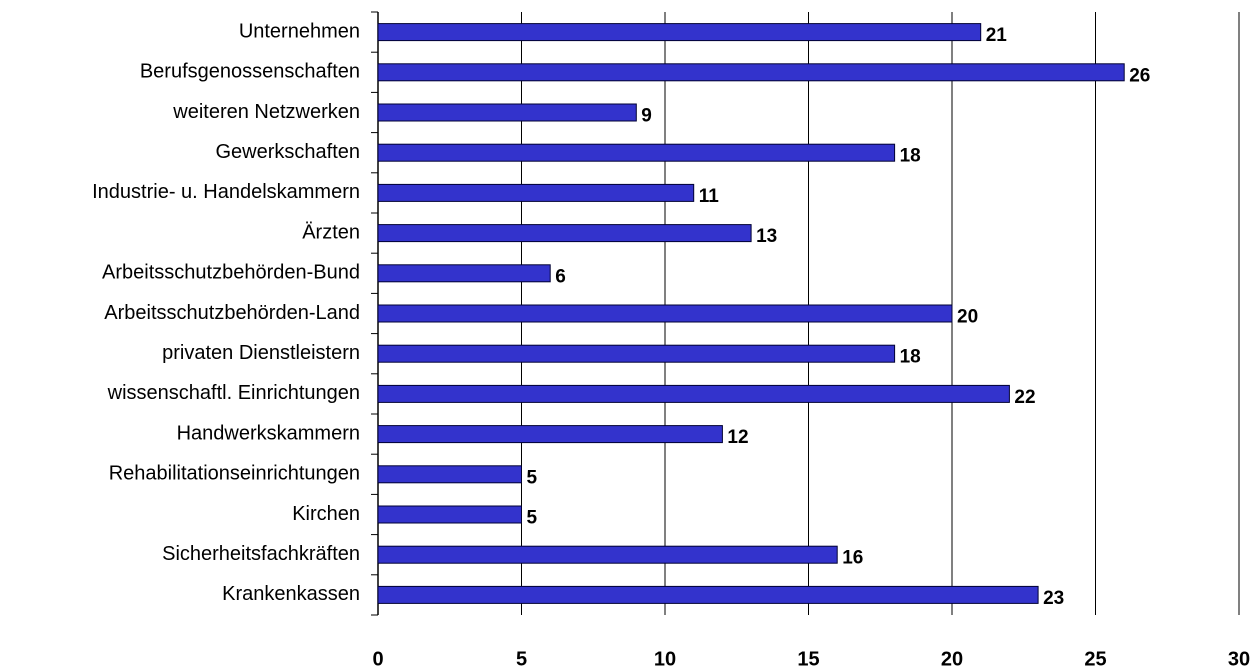 The image size is (1257, 666). Describe the element at coordinates (952, 657) in the screenshot. I see `x-tick-label: 20` at that location.